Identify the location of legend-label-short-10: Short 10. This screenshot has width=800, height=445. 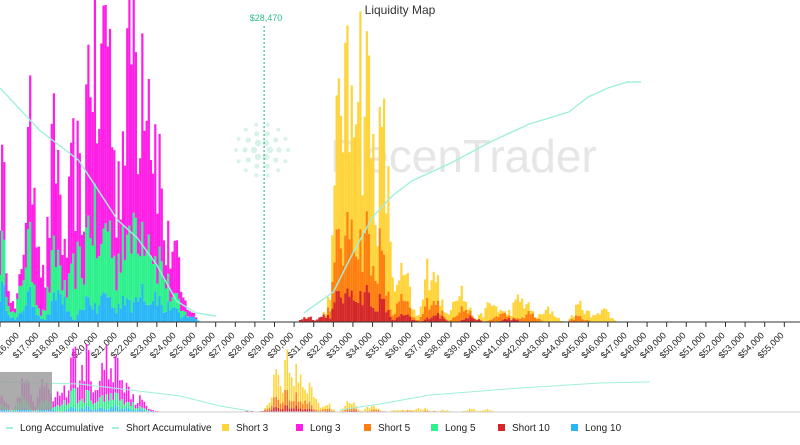
(531, 428).